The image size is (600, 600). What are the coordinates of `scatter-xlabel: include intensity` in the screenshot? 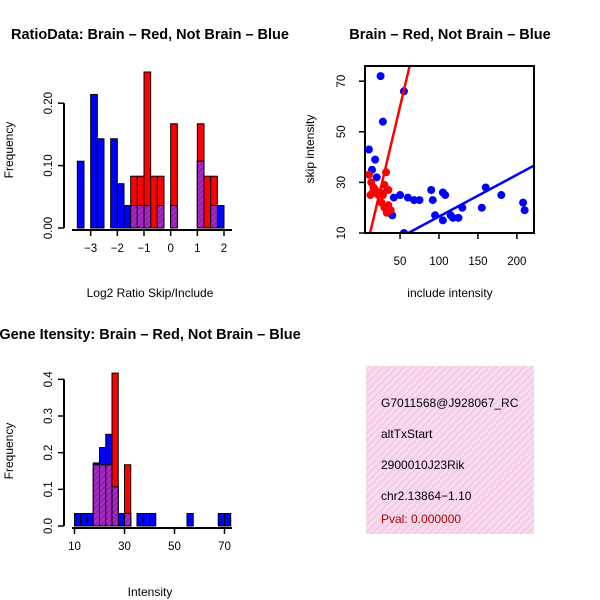 It's located at (449, 293).